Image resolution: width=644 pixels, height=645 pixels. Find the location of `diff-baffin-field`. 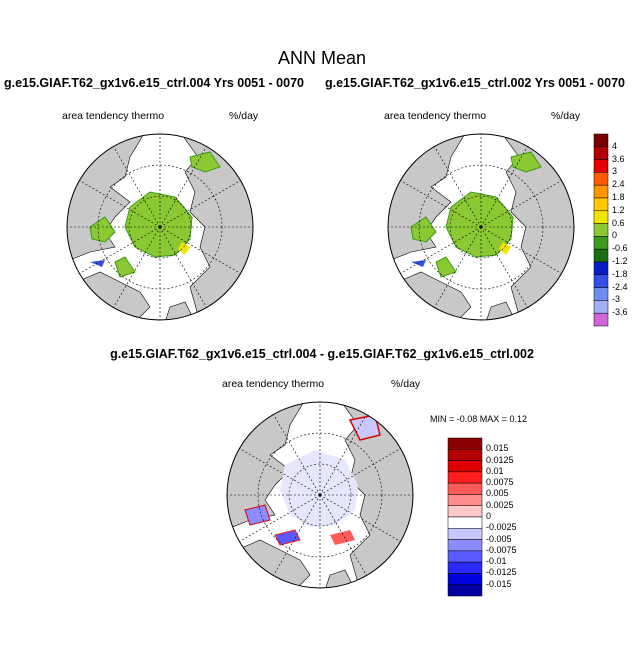

diff-baffin-field is located at coordinates (287, 537).